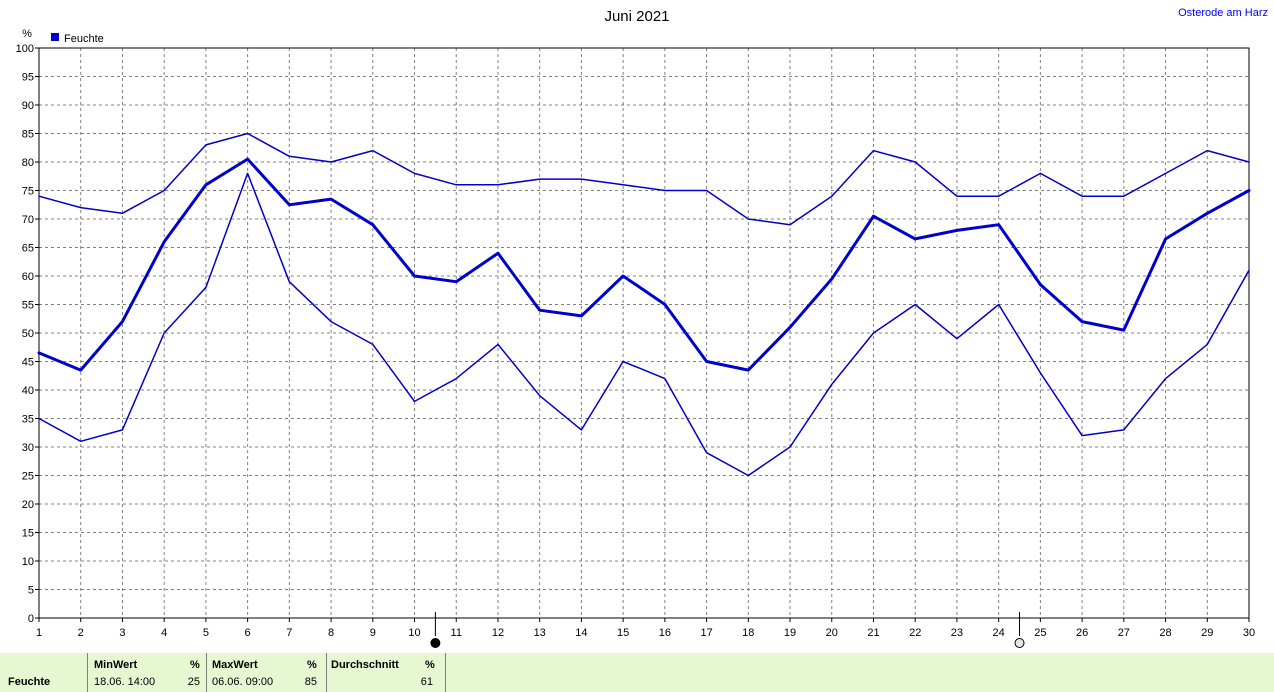 The width and height of the screenshot is (1274, 692). I want to click on y-unit-label: %, so click(27, 34).